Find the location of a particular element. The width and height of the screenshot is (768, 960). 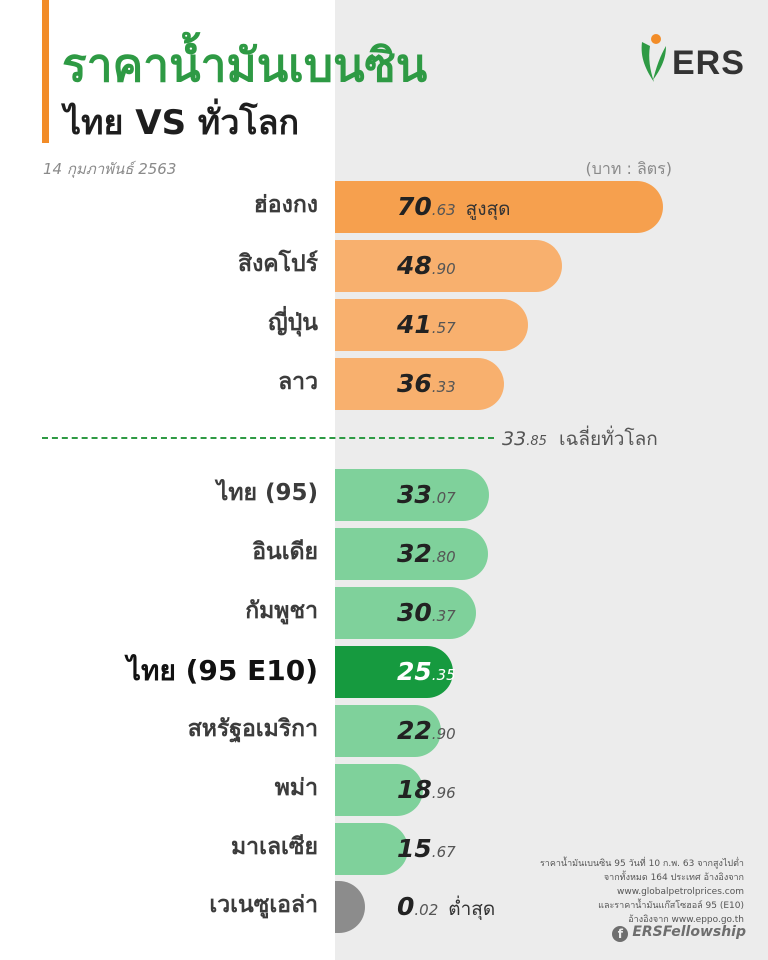

source-line: อ้างอิงจาก www.eppo.go.th is located at coordinates (686, 920).